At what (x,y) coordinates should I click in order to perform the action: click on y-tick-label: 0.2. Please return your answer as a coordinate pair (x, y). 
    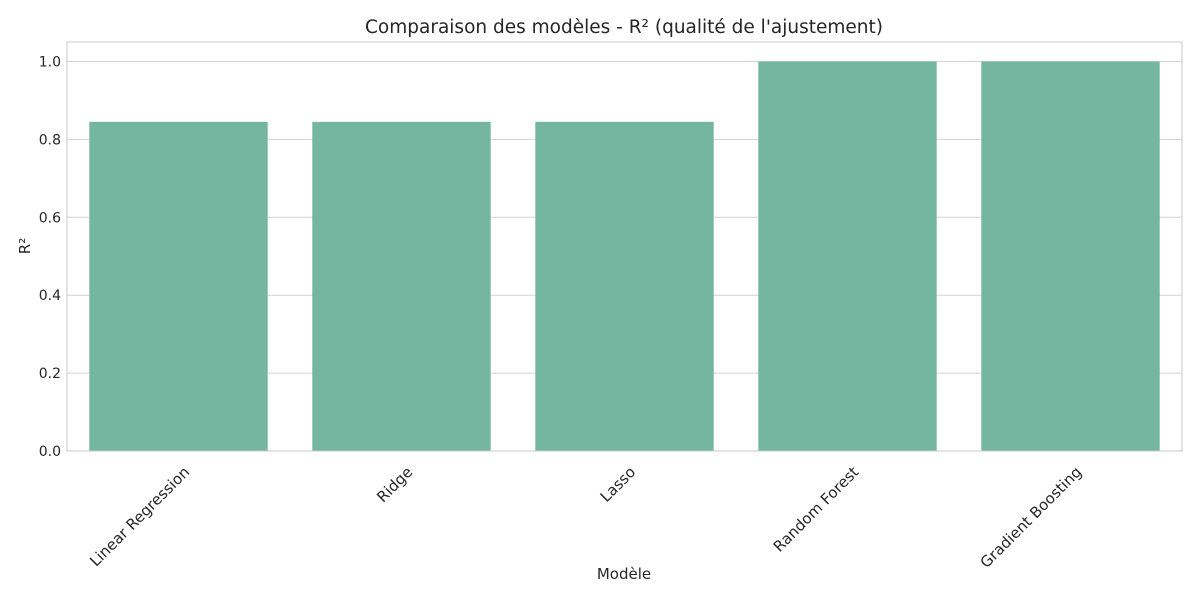
    Looking at the image, I should click on (50, 374).